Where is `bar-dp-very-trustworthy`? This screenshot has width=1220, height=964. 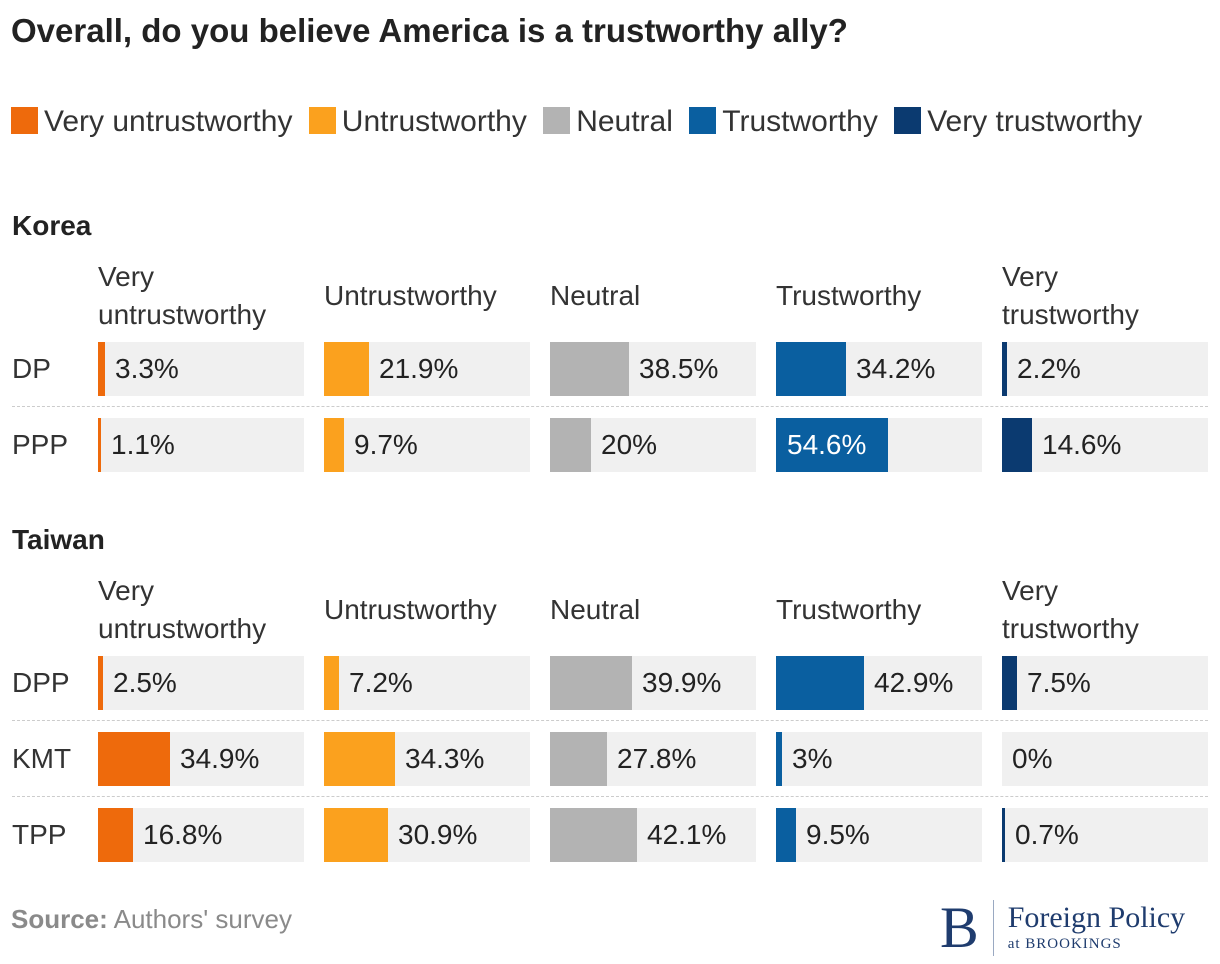 bar-dp-very-trustworthy is located at coordinates (1004, 369).